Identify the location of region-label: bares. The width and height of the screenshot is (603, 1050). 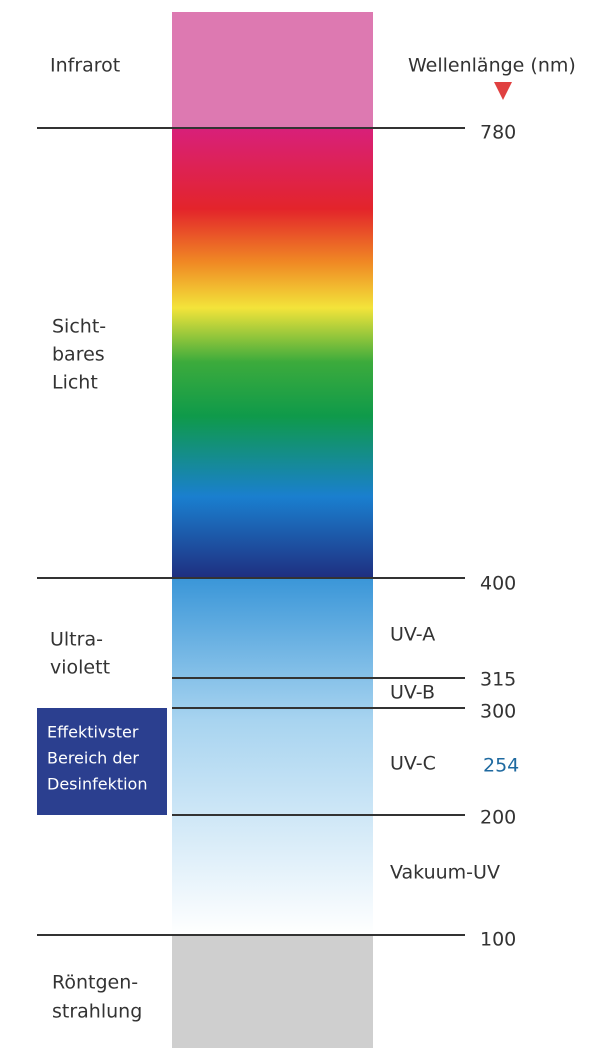
(78, 355).